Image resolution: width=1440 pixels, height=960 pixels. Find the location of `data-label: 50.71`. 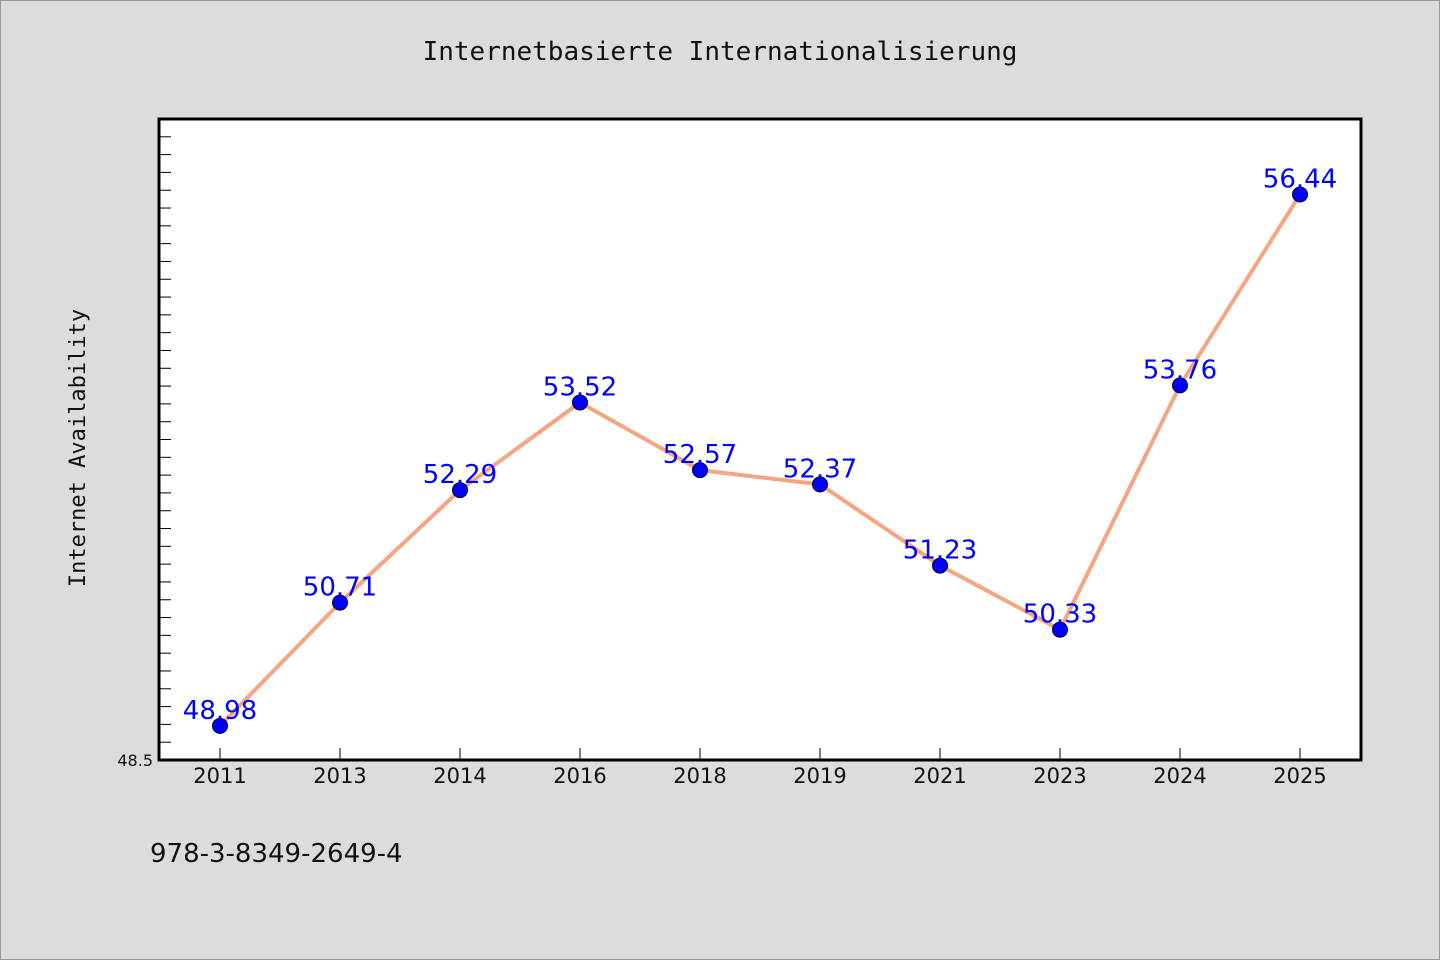

data-label: 50.71 is located at coordinates (340, 588).